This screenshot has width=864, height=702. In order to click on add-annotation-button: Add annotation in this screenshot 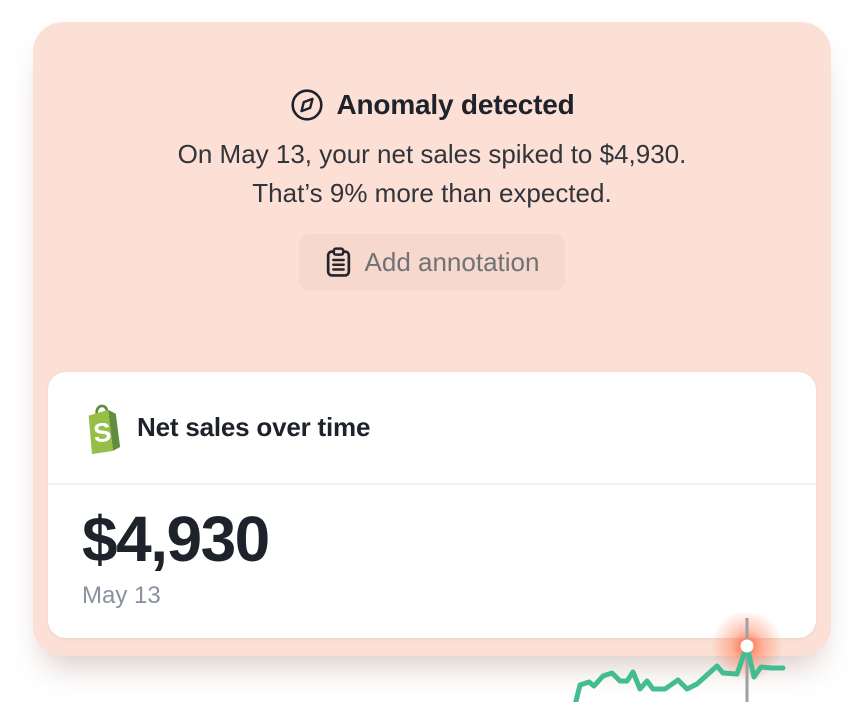, I will do `click(432, 262)`.